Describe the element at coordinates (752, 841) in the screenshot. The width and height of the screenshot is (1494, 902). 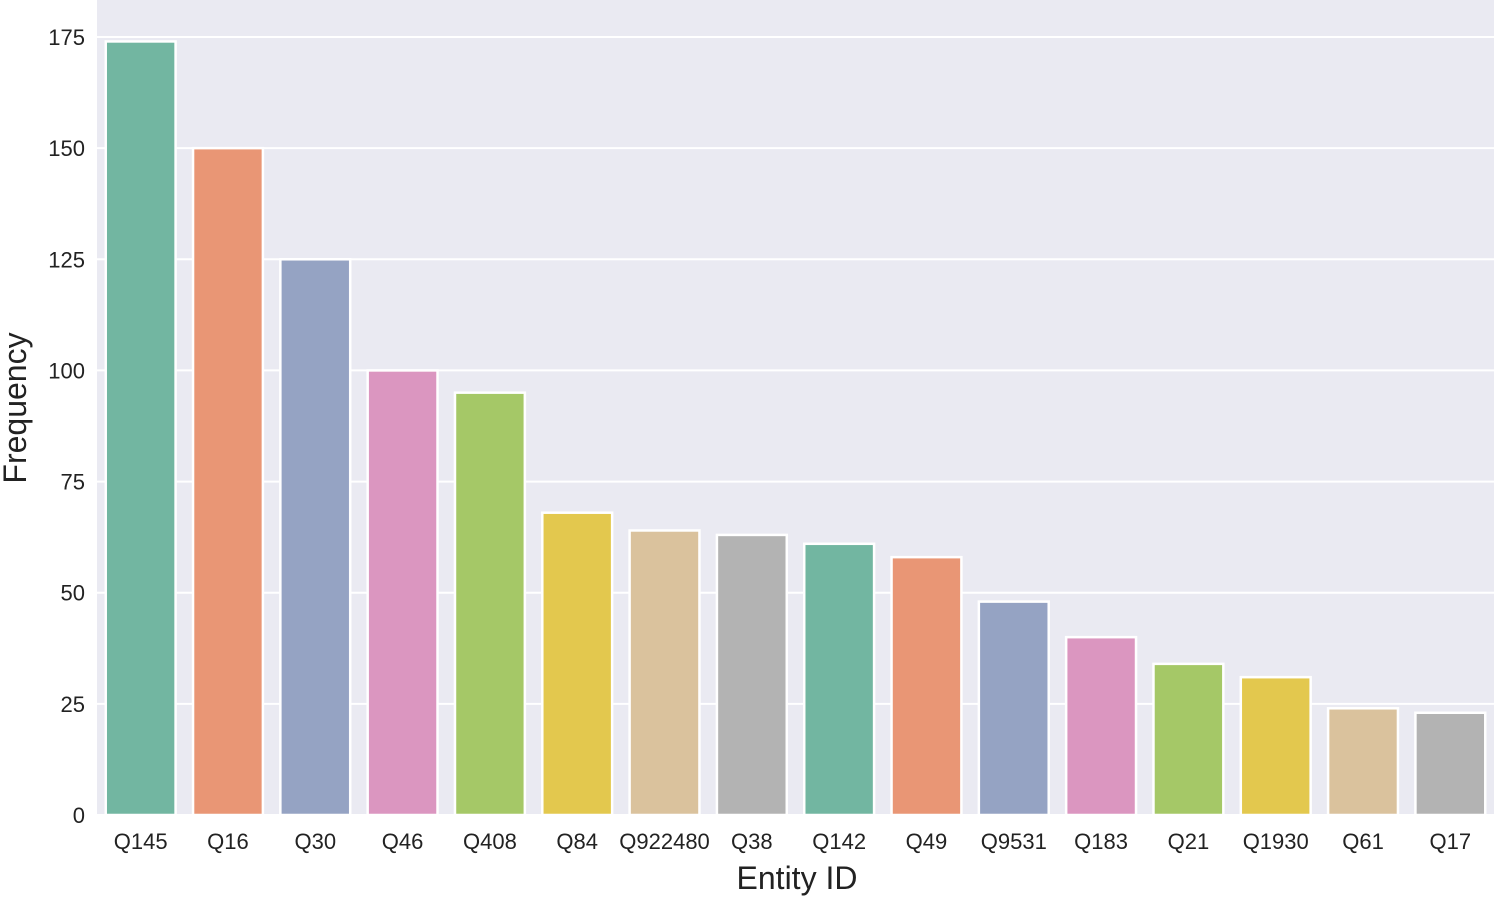
I see `x-tick-label: Q38` at that location.